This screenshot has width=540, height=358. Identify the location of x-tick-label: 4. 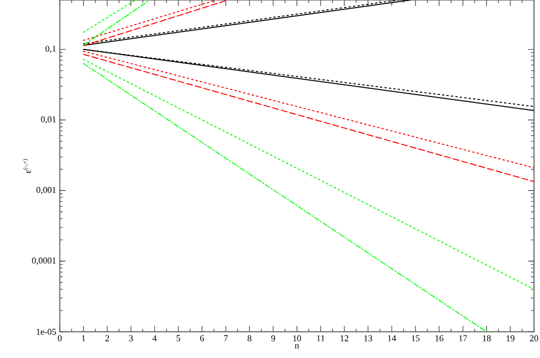
(154, 338).